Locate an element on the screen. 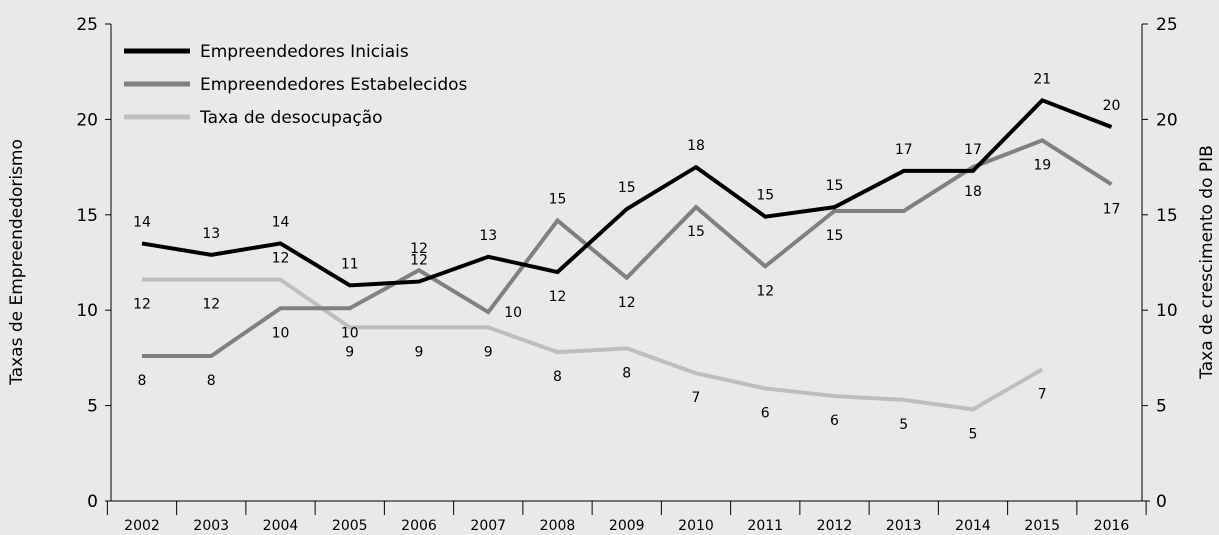 The width and height of the screenshot is (1219, 535). x-tick-label: 2007 is located at coordinates (488, 526).